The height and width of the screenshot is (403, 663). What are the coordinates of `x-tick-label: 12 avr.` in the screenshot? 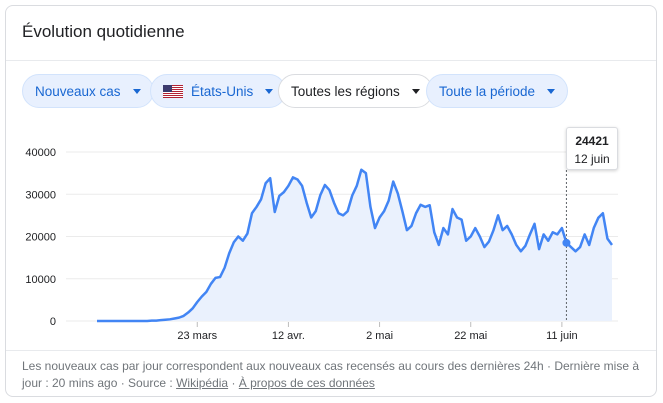 It's located at (288, 336).